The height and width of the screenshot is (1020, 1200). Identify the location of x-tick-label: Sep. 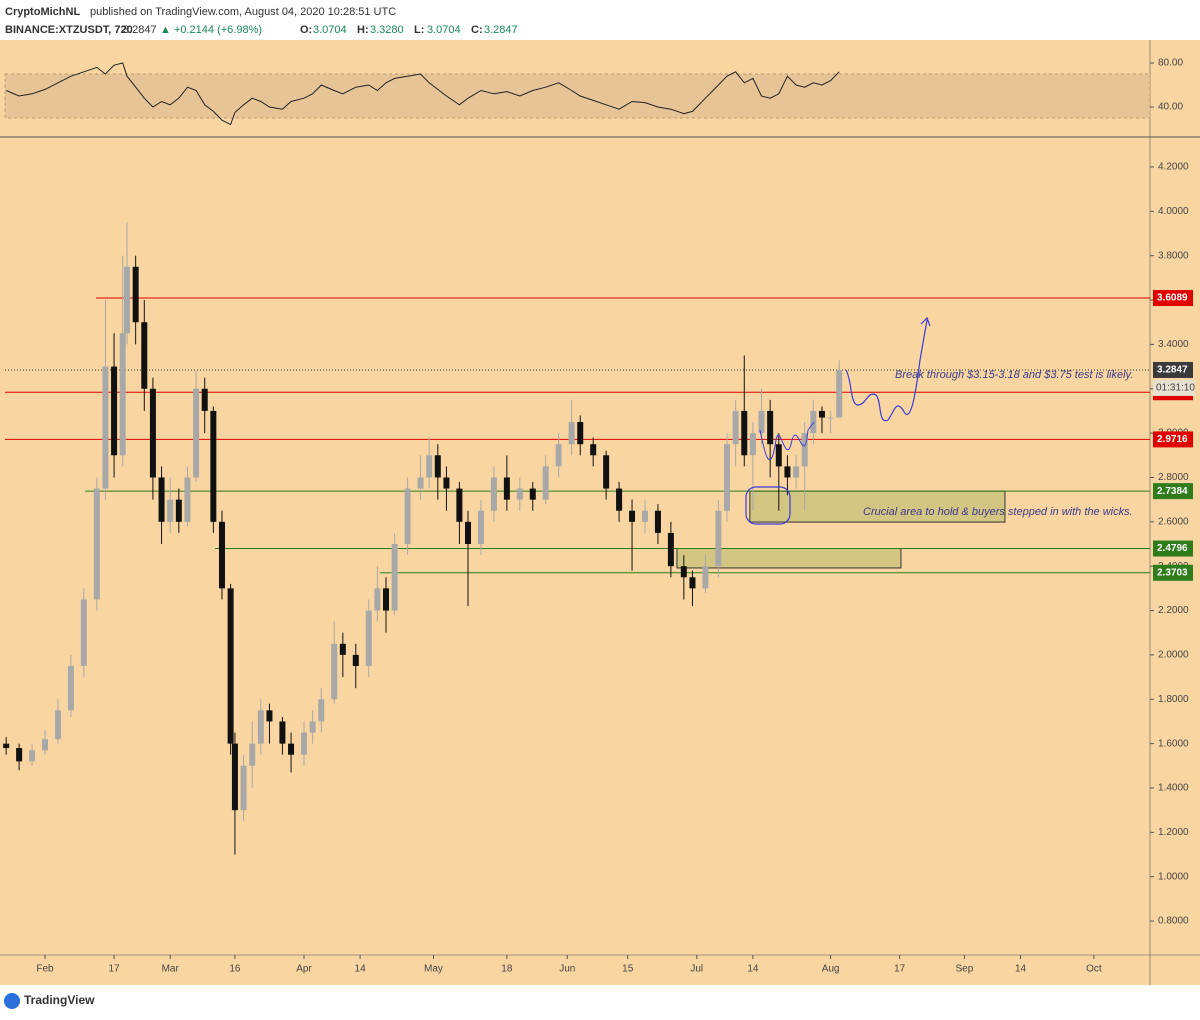
(964, 969).